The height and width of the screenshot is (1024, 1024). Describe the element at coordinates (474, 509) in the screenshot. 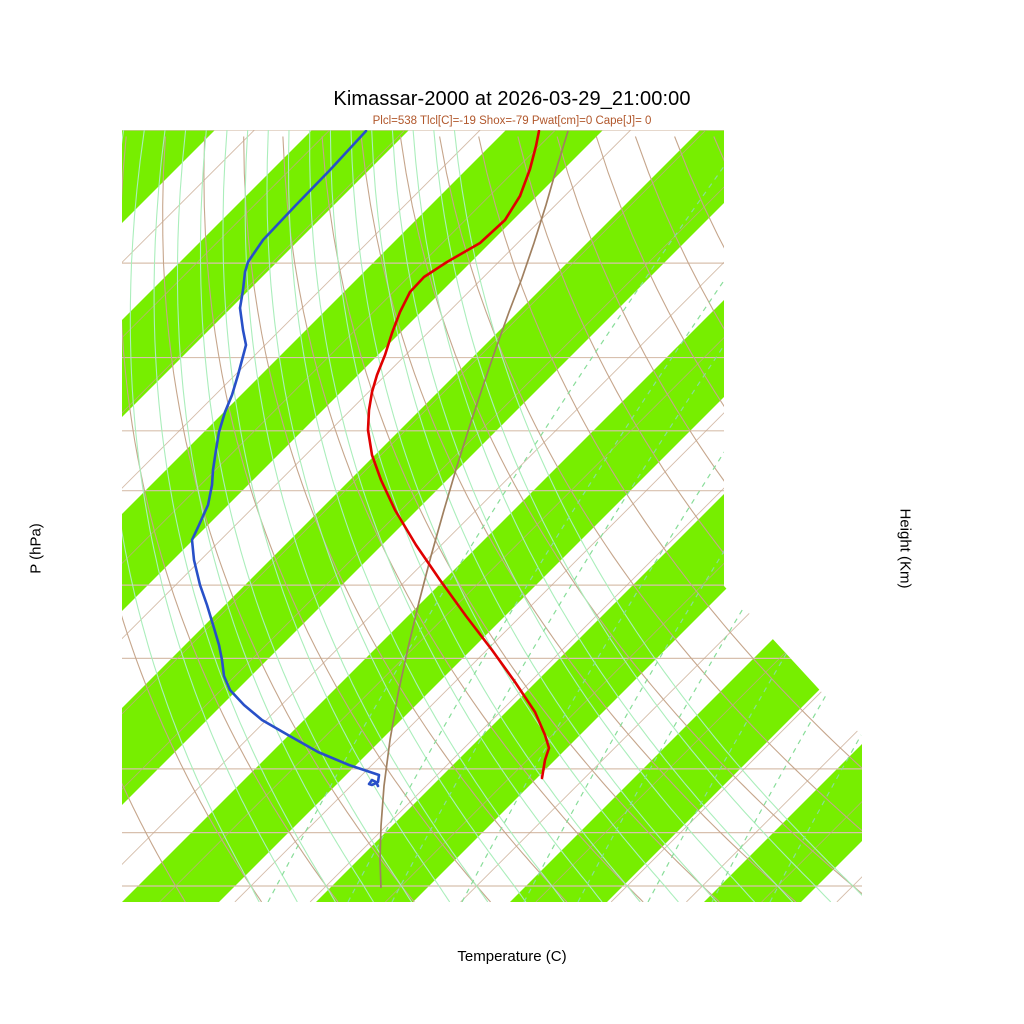

I see `parcel-path-line` at that location.